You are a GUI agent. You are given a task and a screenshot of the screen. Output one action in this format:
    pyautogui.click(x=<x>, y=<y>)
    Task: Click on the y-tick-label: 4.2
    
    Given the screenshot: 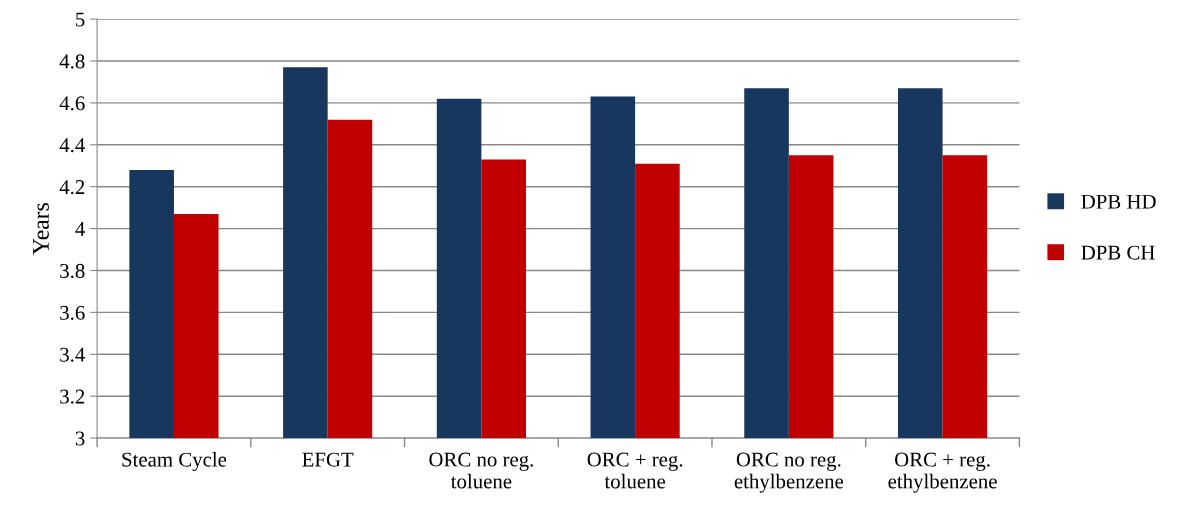 What is the action you would take?
    pyautogui.click(x=72, y=187)
    